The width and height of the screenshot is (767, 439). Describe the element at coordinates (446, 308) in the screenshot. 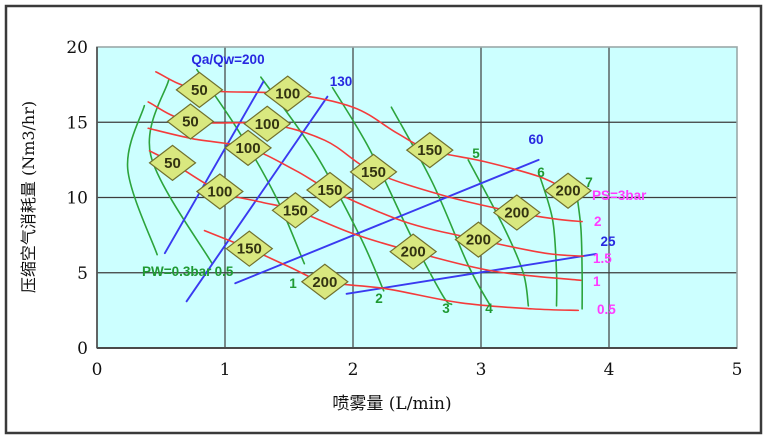

I see `pw-curve-label: 3` at that location.